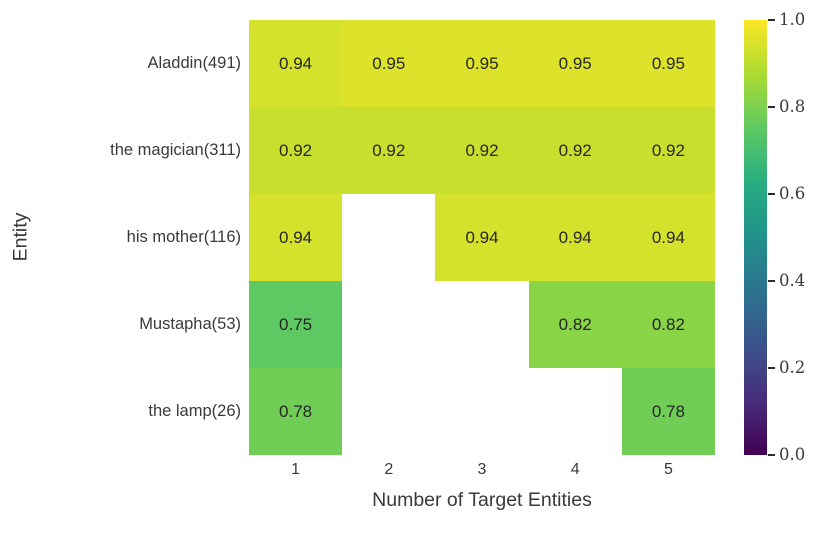 This screenshot has height=534, width=822. Describe the element at coordinates (296, 469) in the screenshot. I see `x-tick-label: 1` at that location.